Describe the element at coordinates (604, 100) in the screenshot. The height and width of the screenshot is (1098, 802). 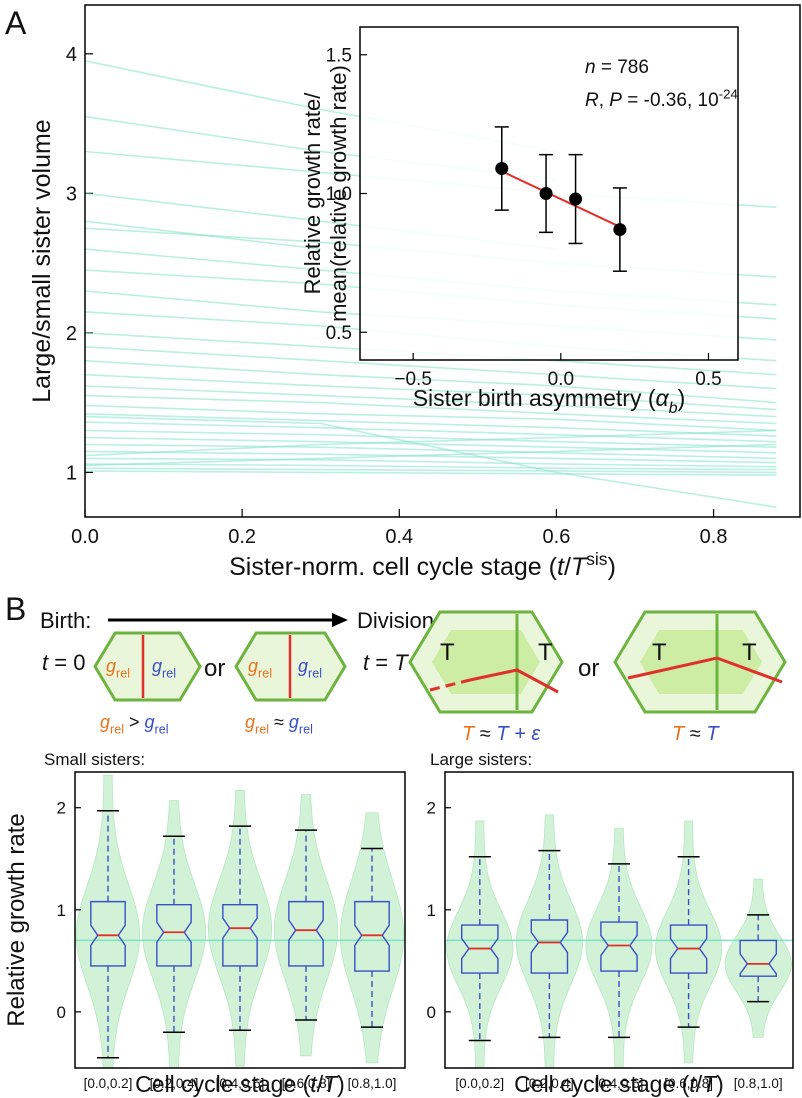
I see `text-part: ,` at that location.